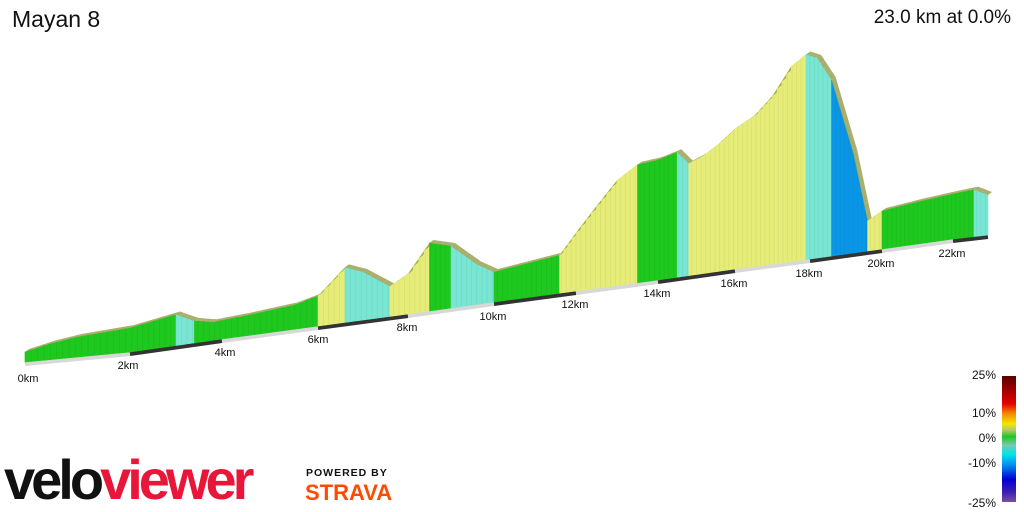 This screenshot has height=512, width=1024. What do you see at coordinates (225, 353) in the screenshot?
I see `x-tick-label: 4km` at bounding box center [225, 353].